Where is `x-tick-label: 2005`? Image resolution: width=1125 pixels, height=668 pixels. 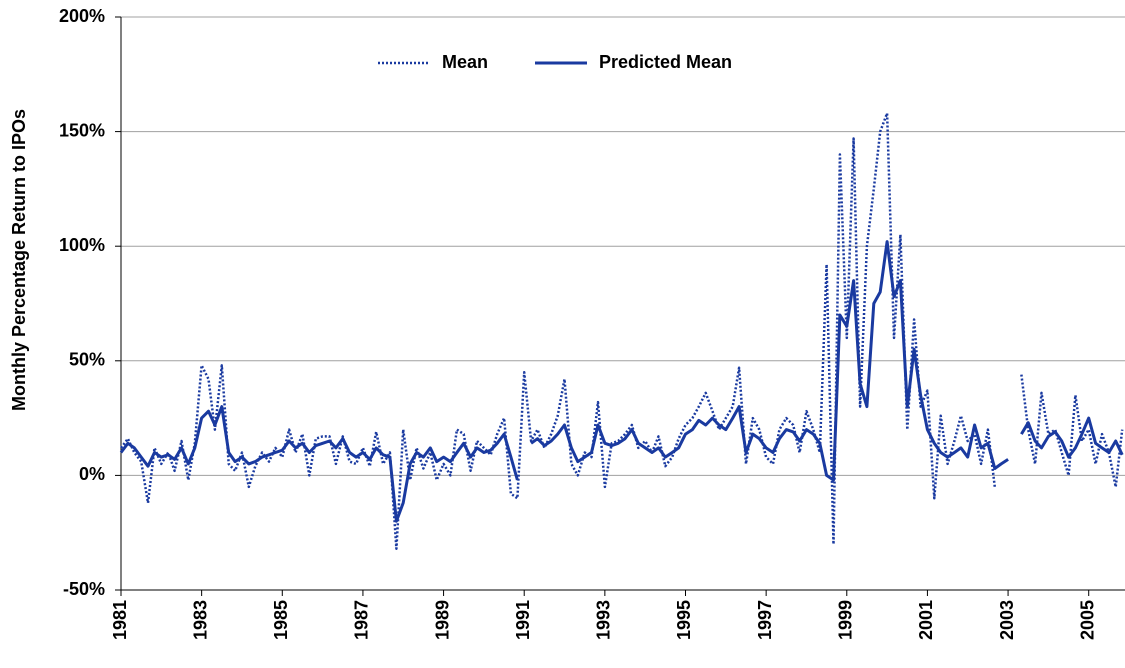 x-tick-label: 2005 is located at coordinates (1087, 620).